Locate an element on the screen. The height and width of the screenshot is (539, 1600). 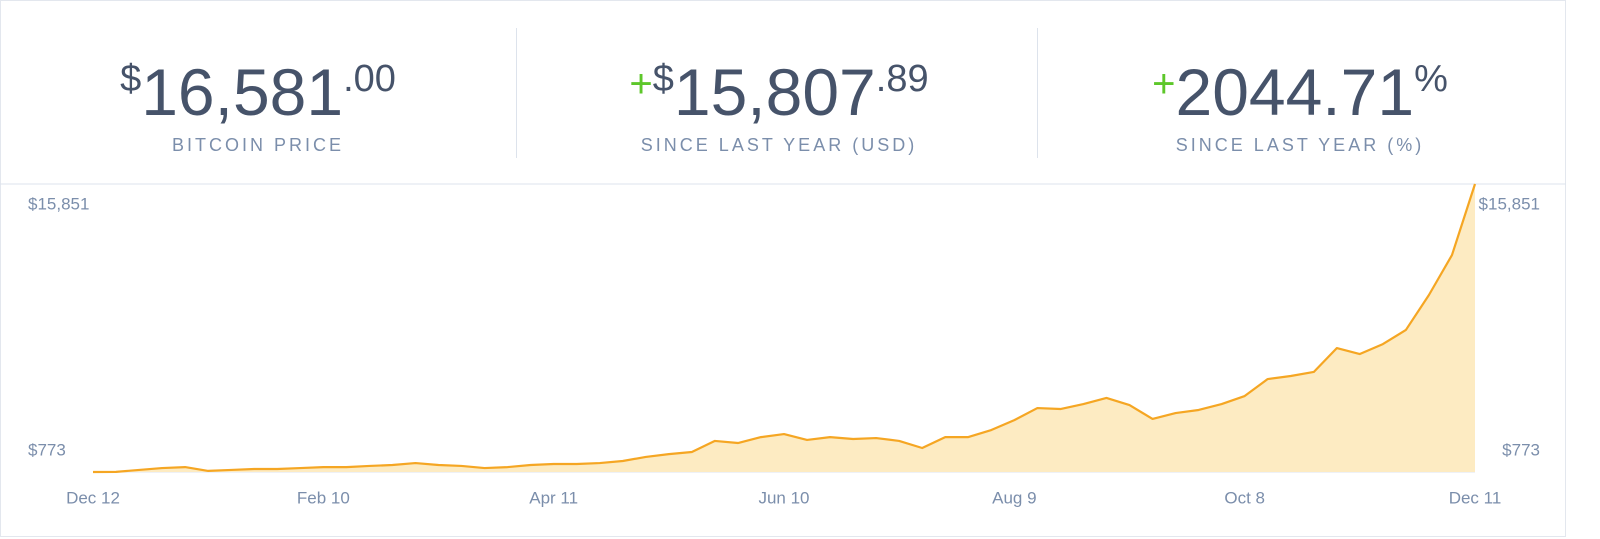
stat-value: $16,581.00 is located at coordinates (258, 85).